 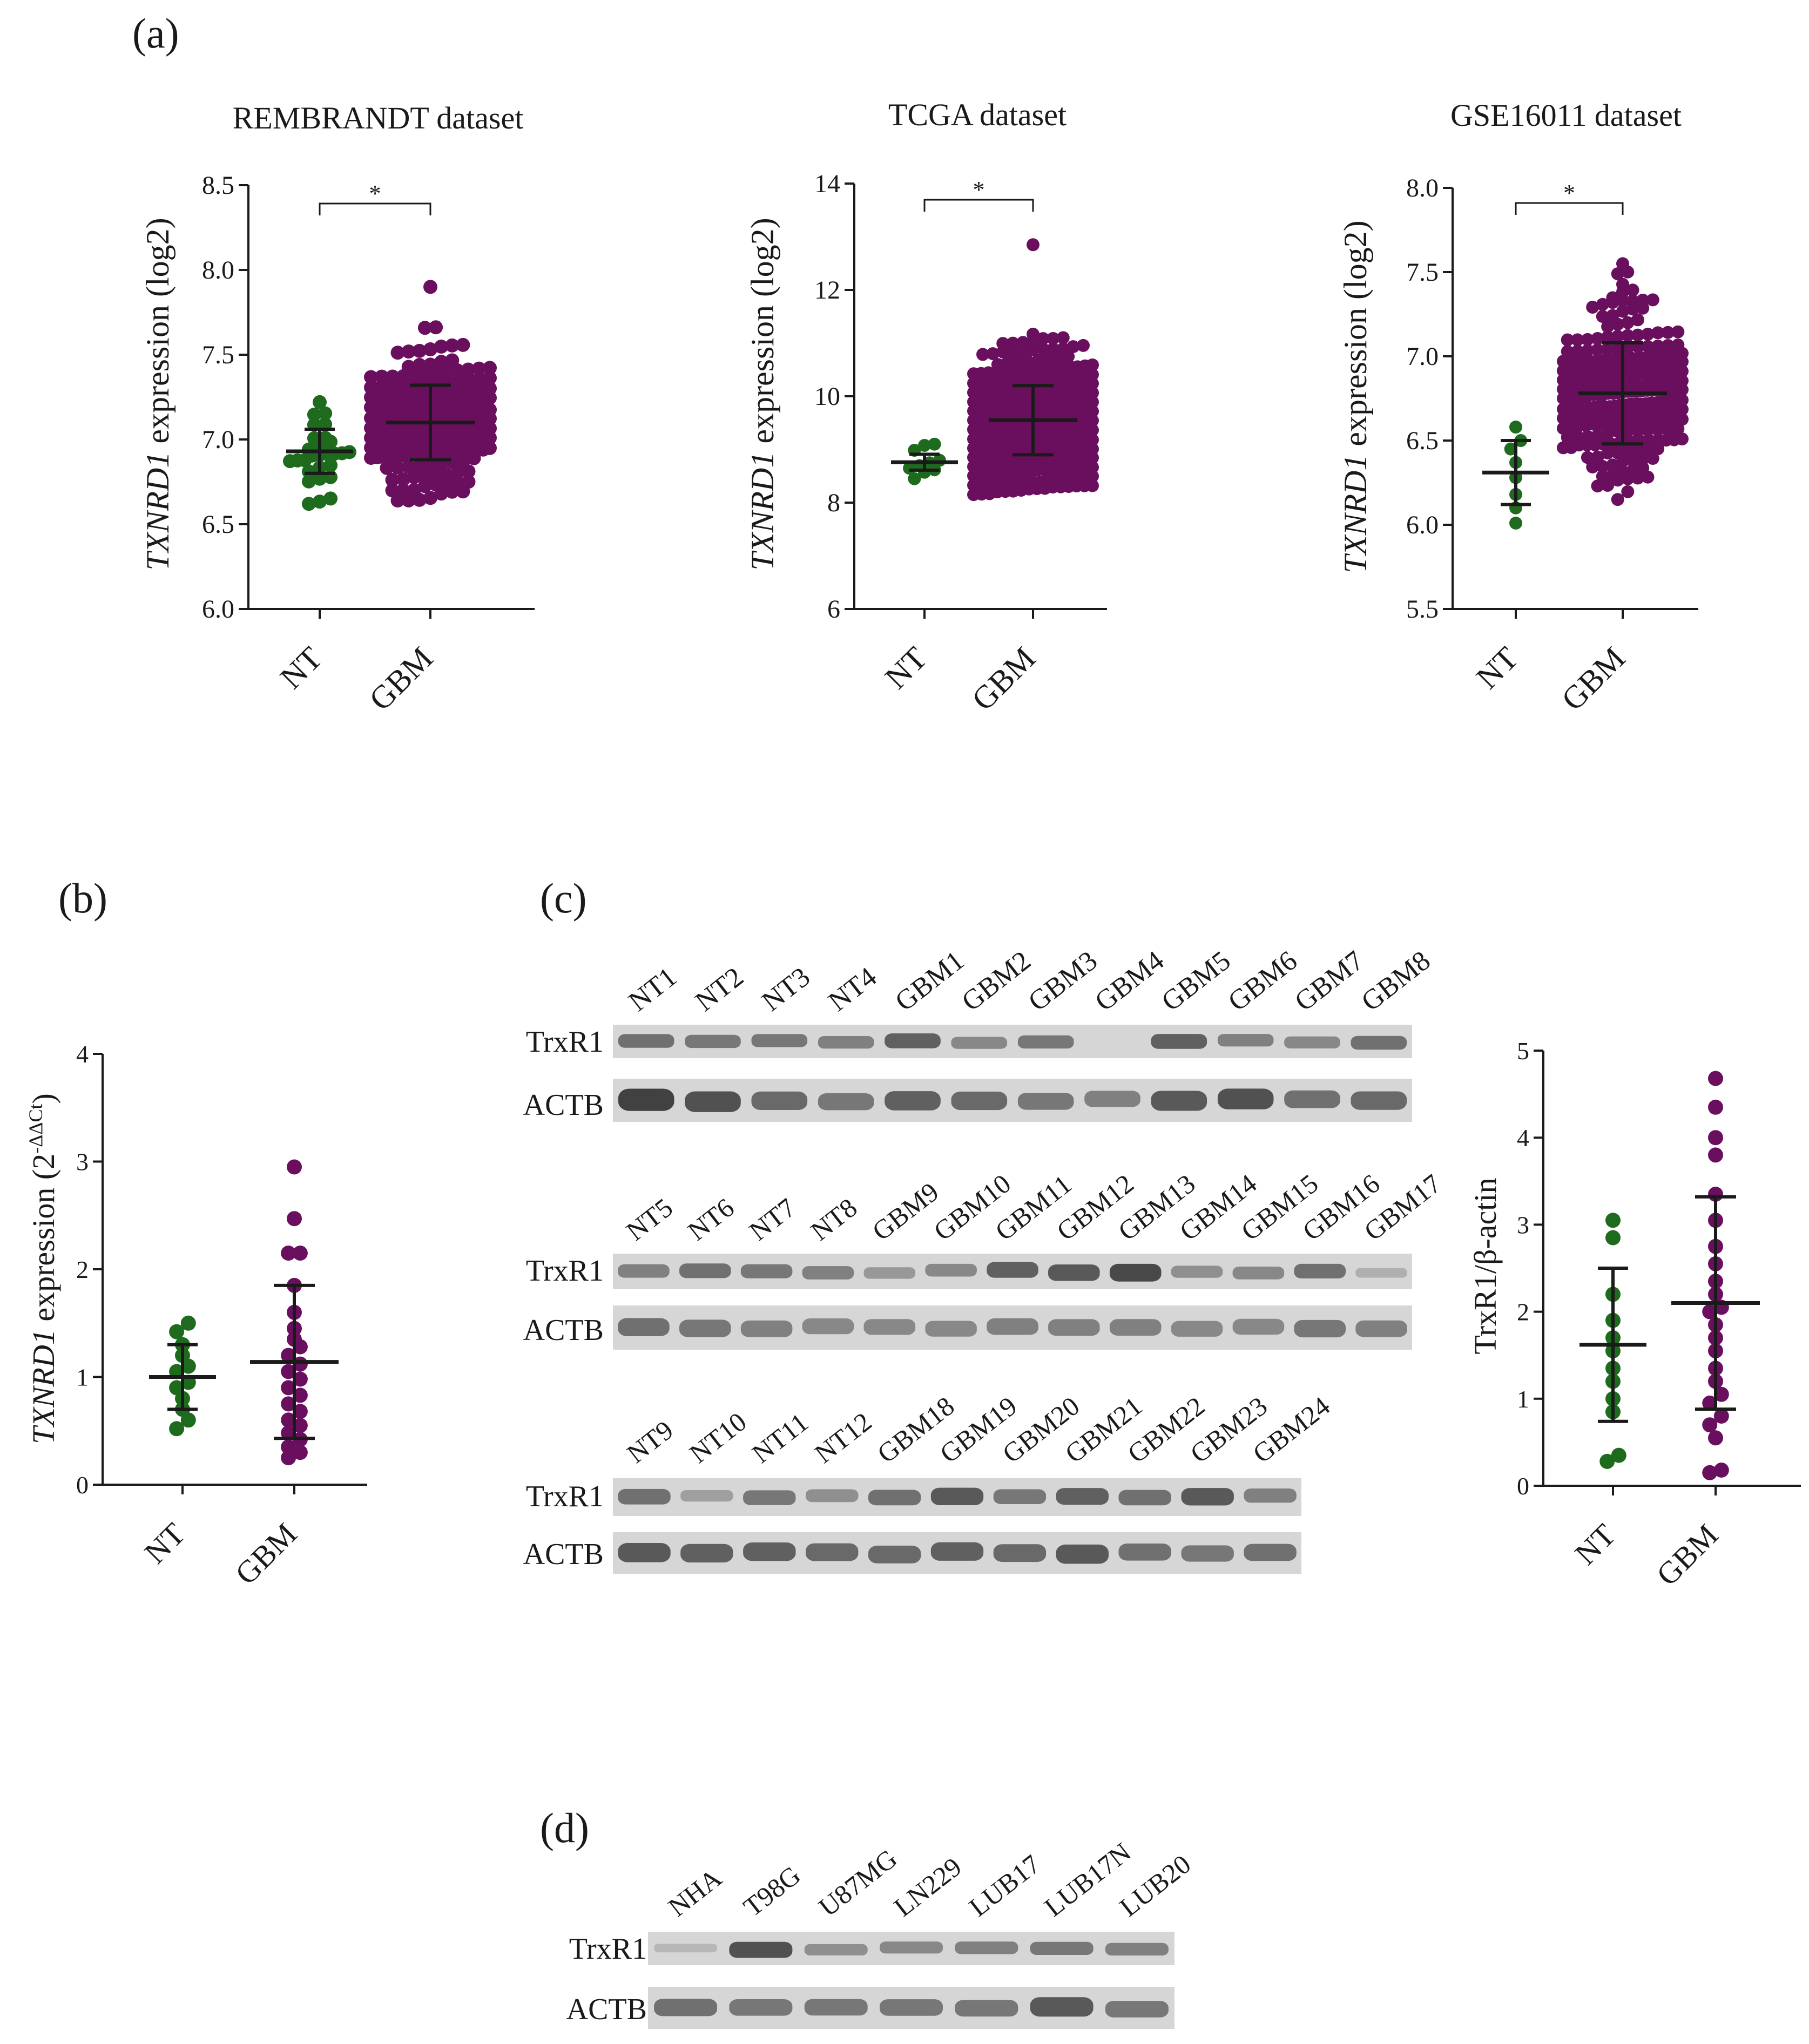 I want to click on lane-label: NT1, so click(x=653, y=990).